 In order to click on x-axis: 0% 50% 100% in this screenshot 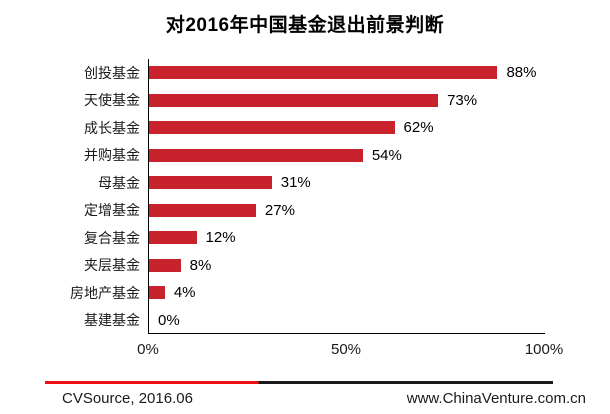, I will do `click(350, 351)`.